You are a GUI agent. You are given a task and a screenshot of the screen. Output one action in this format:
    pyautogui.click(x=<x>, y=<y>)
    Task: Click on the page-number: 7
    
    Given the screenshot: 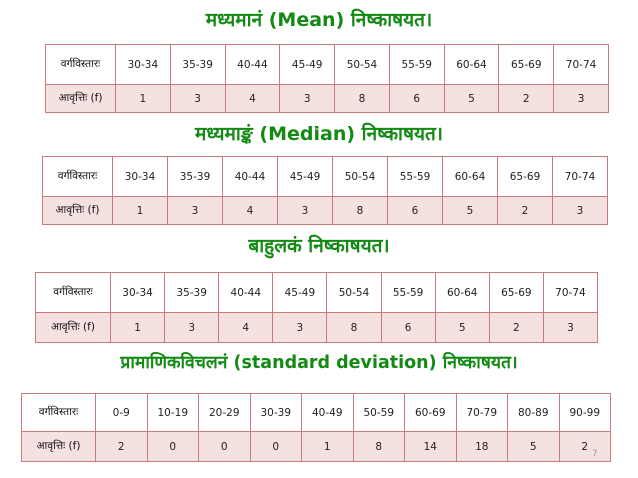 What is the action you would take?
    pyautogui.click(x=595, y=454)
    